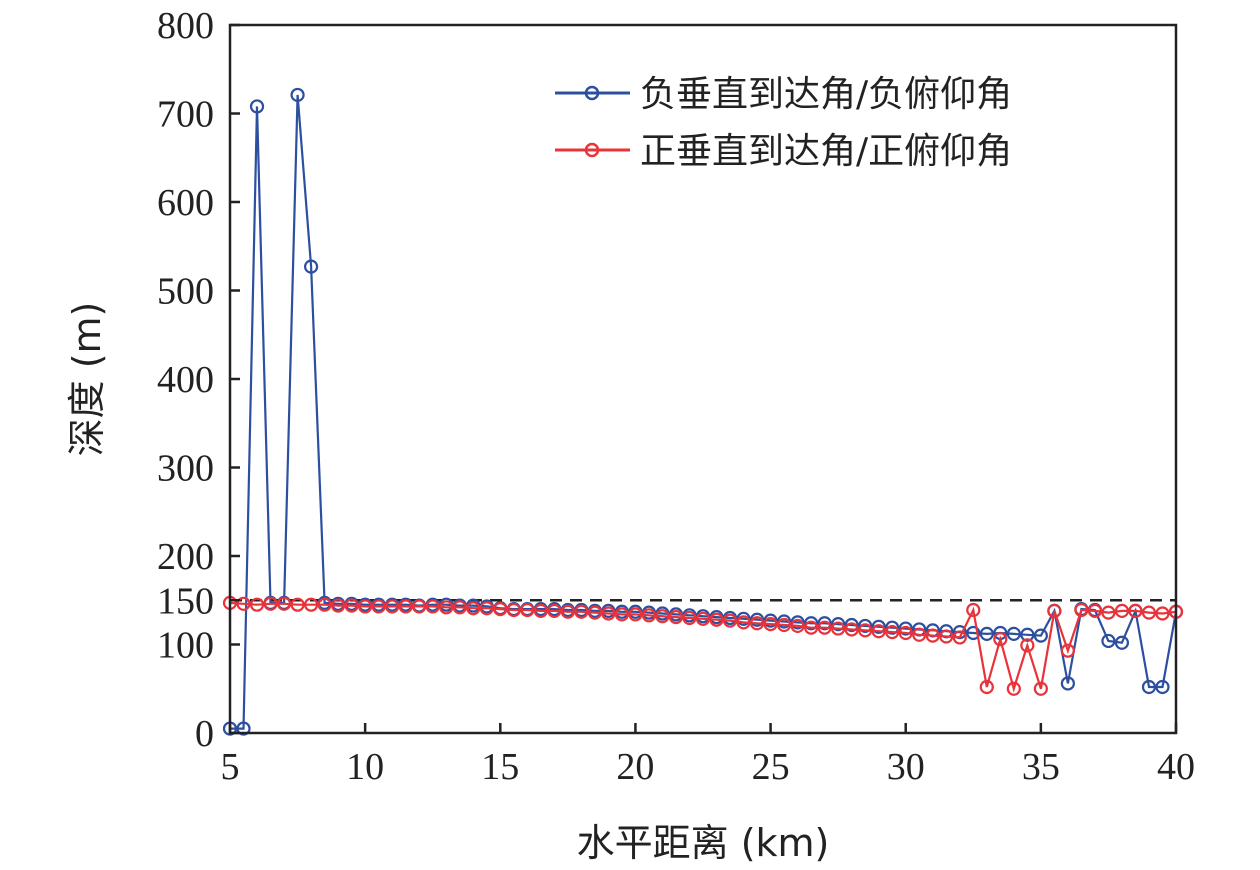 Image resolution: width=1260 pixels, height=870 pixels. I want to click on legend-item-positive: 正垂直到达角/正俯仰角, so click(783, 151).